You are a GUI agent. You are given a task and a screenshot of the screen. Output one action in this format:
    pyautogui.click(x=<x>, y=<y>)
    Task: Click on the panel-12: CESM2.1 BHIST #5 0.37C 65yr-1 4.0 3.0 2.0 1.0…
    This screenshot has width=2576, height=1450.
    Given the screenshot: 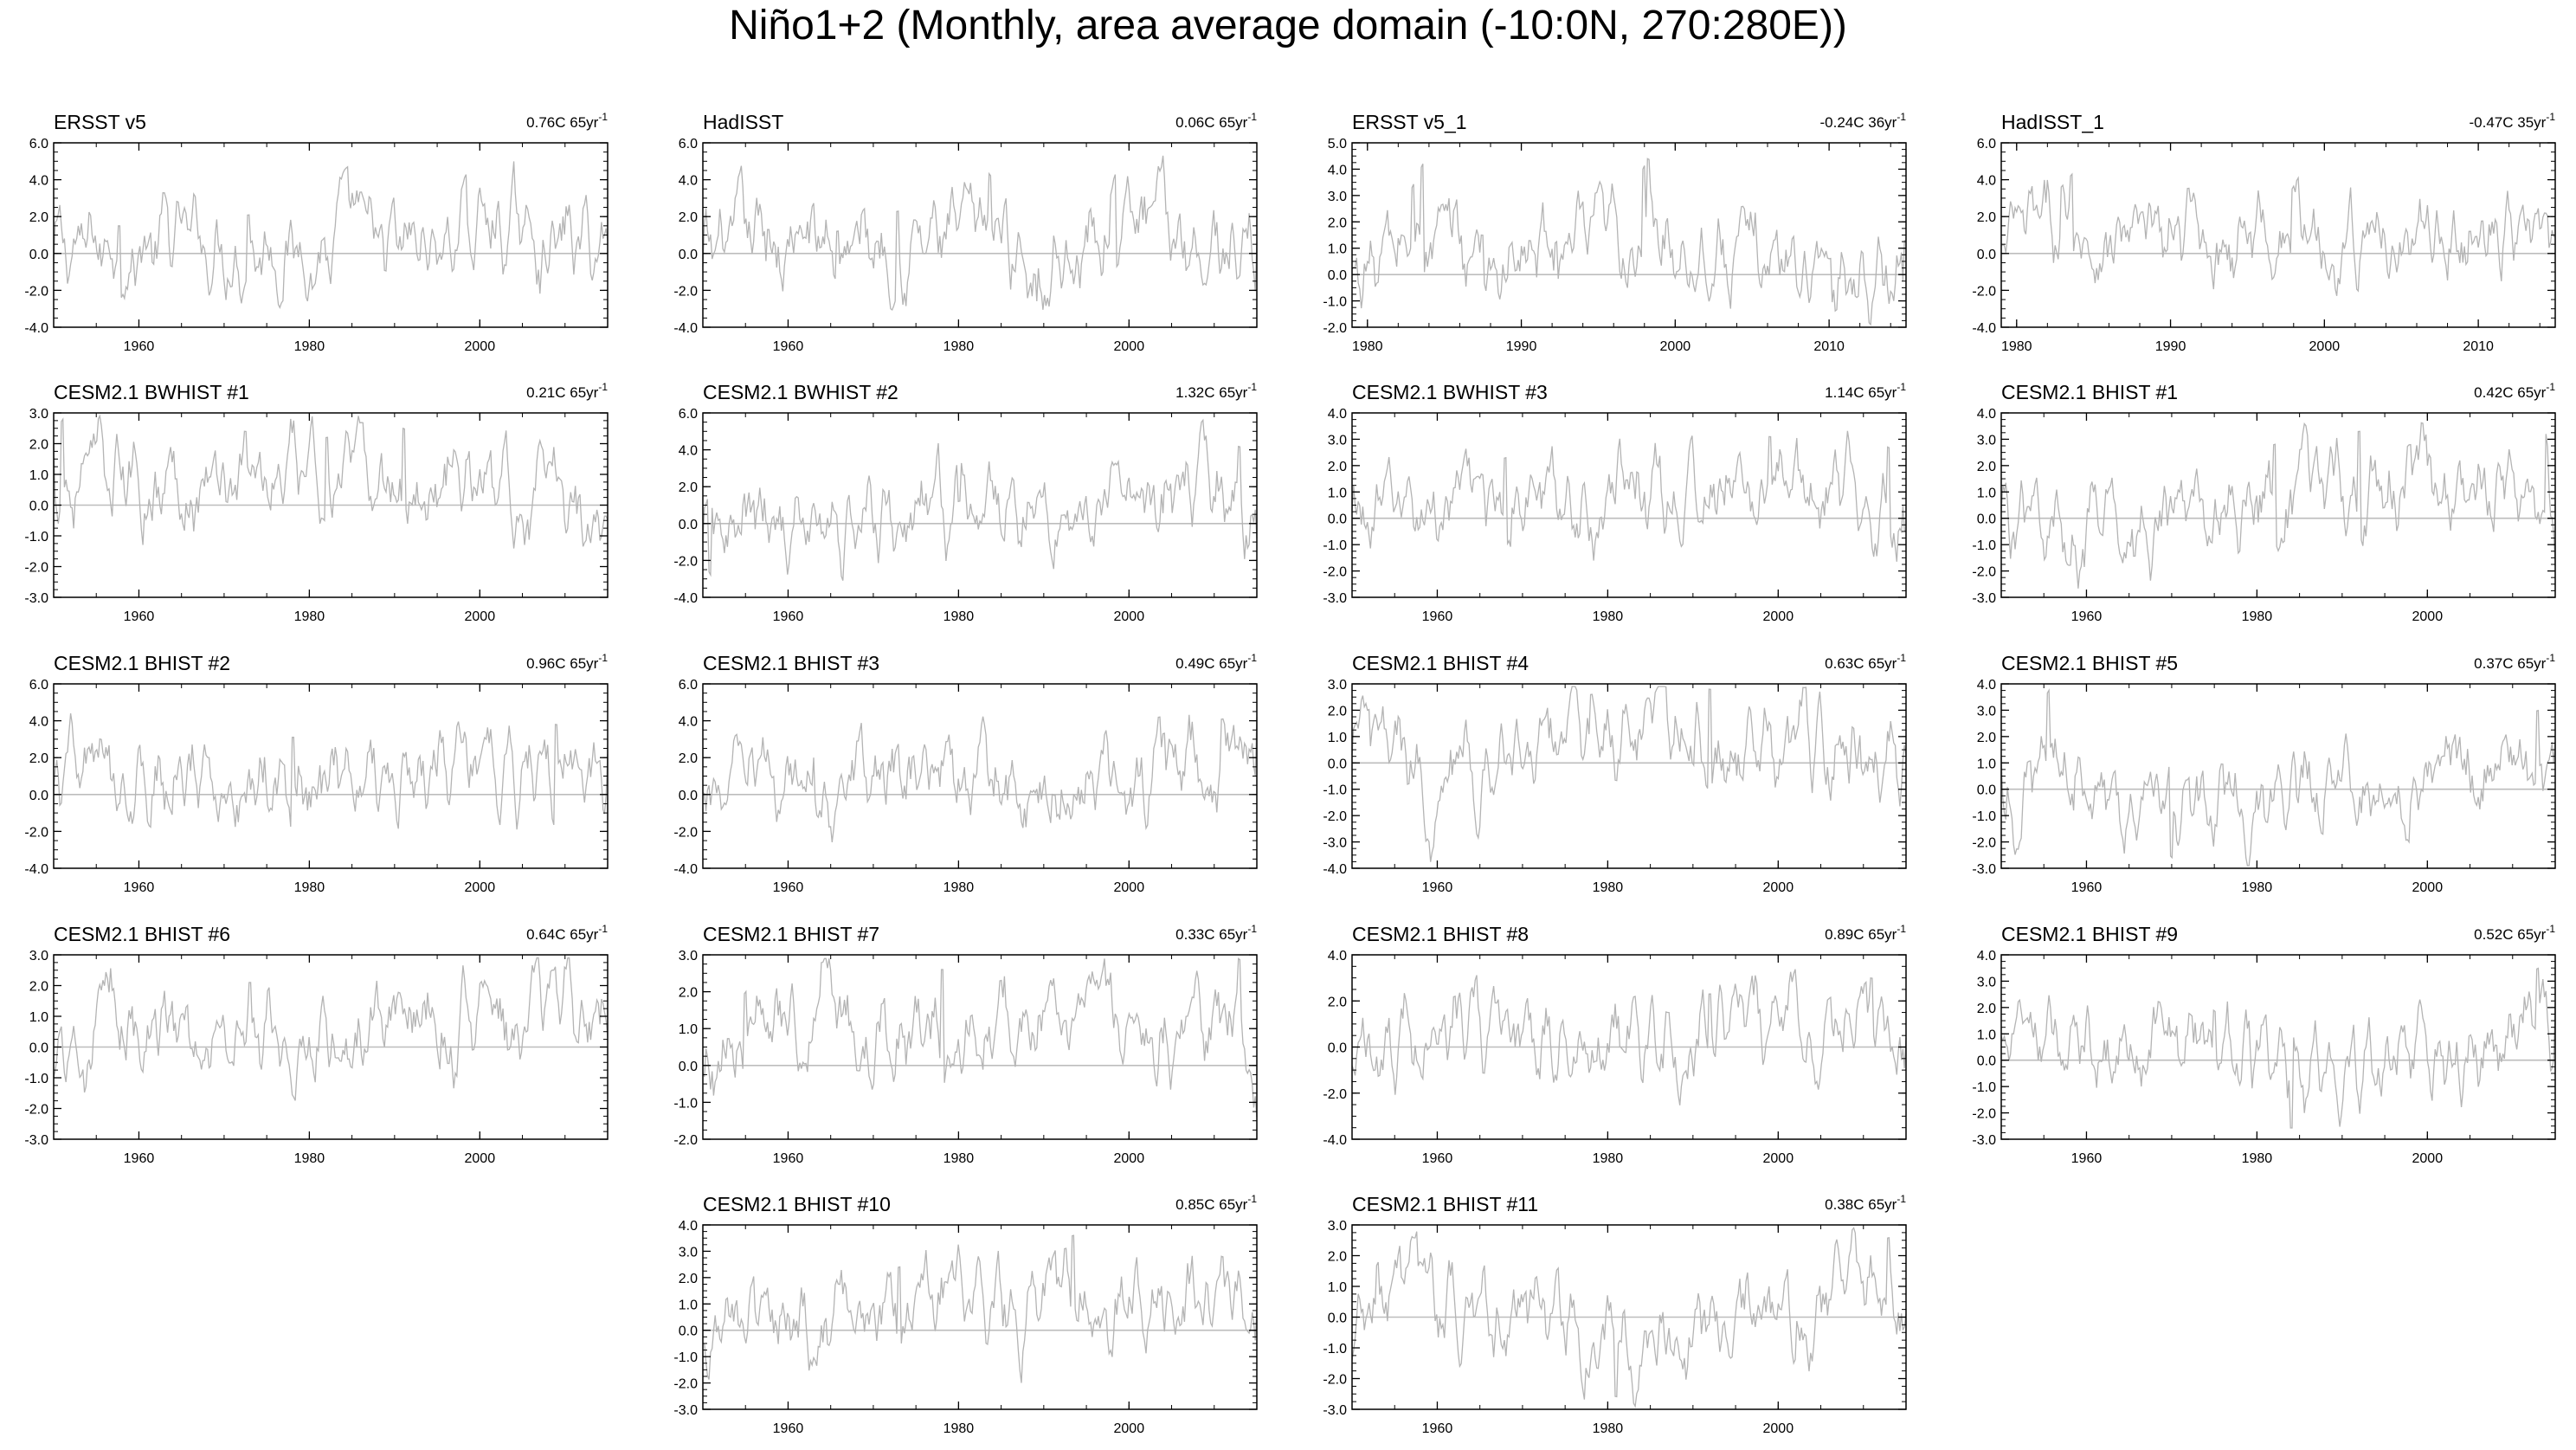 What is the action you would take?
    pyautogui.click(x=2264, y=773)
    